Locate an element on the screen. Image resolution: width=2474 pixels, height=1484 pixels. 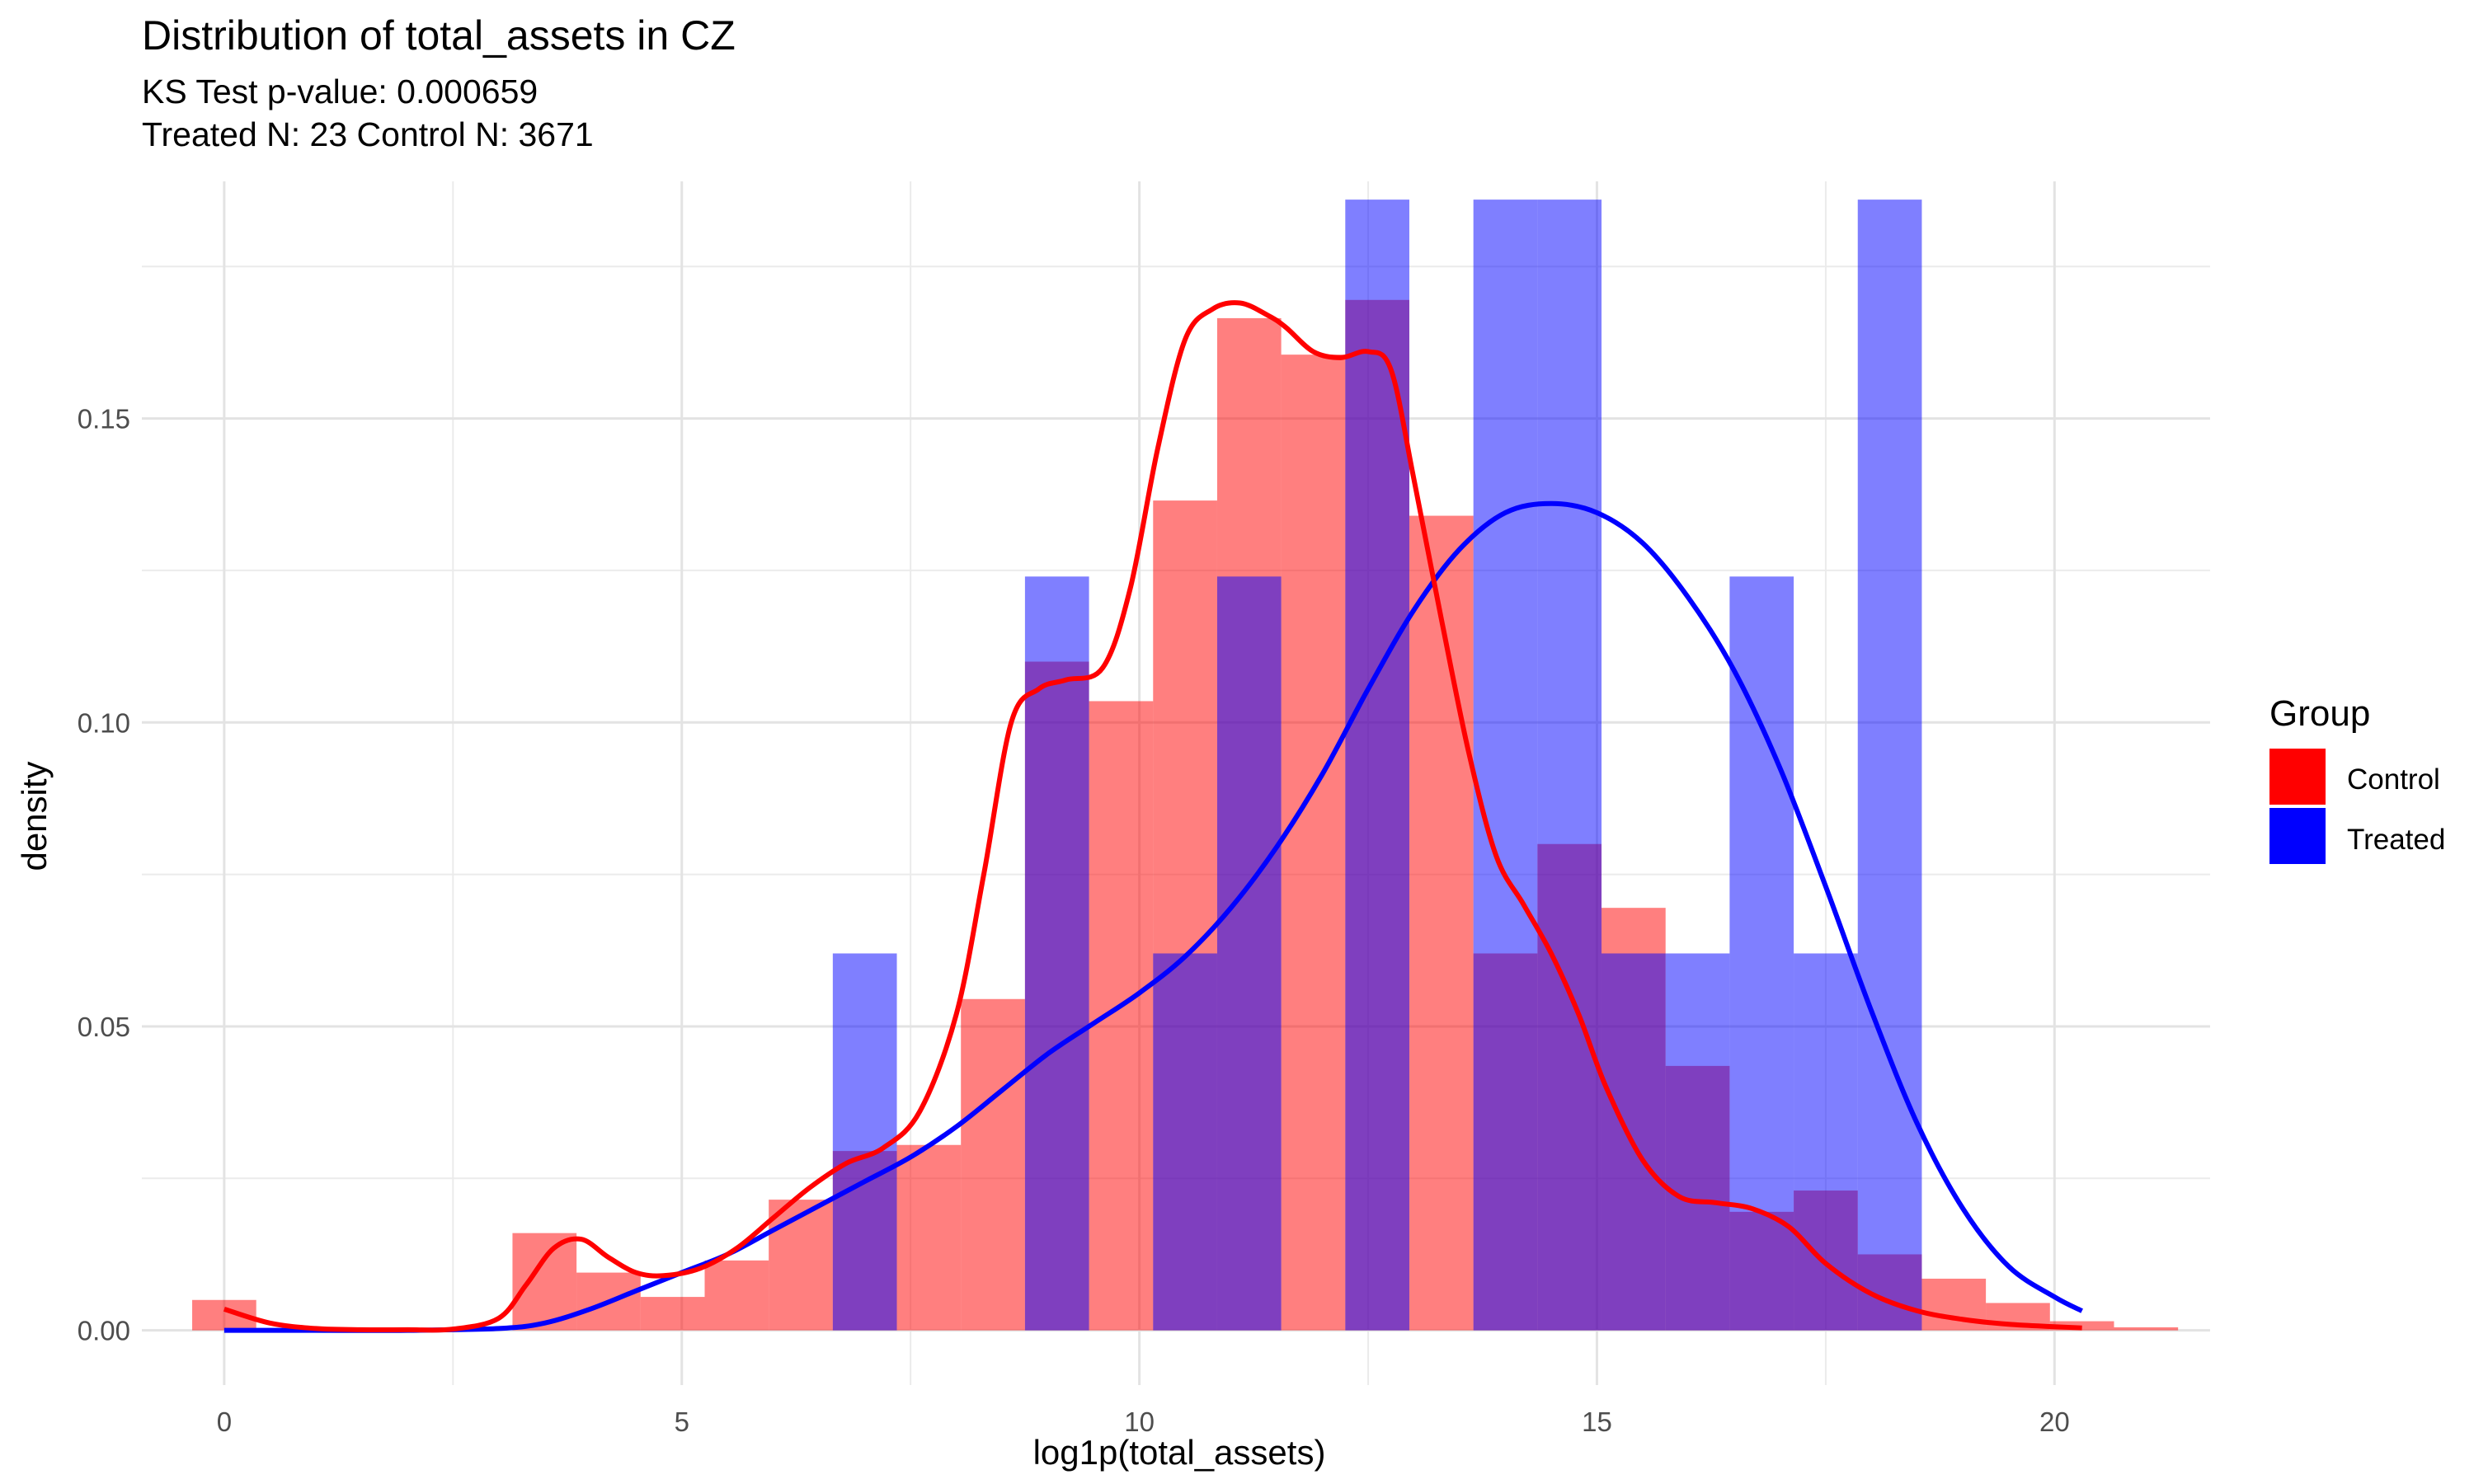
y-tick-label: 0.05 is located at coordinates (104, 1027).